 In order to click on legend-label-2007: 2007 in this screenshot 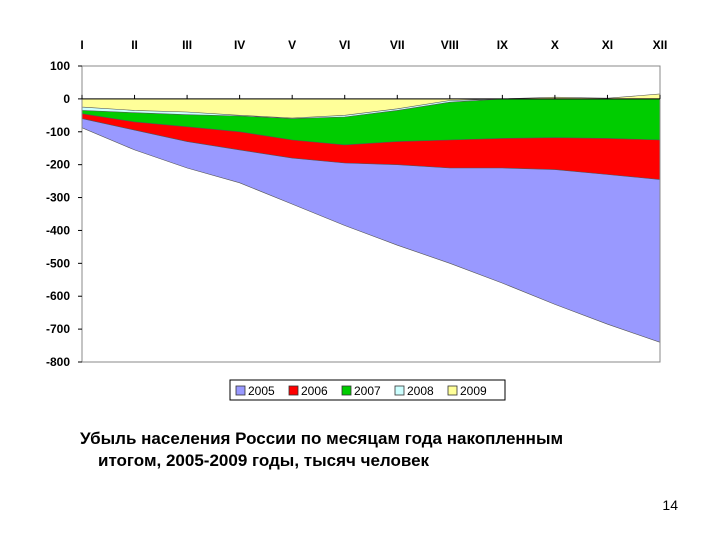, I will do `click(367, 391)`.